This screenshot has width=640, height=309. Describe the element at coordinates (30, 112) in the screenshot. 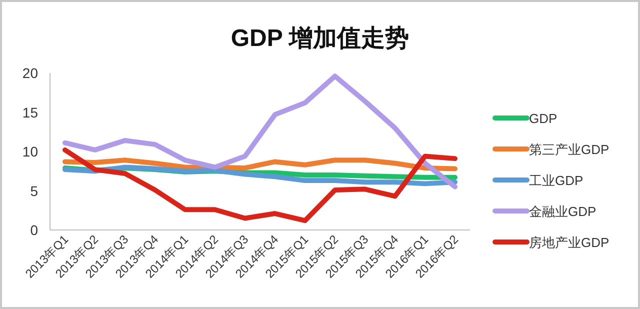

I see `y-tick-label: 15` at that location.